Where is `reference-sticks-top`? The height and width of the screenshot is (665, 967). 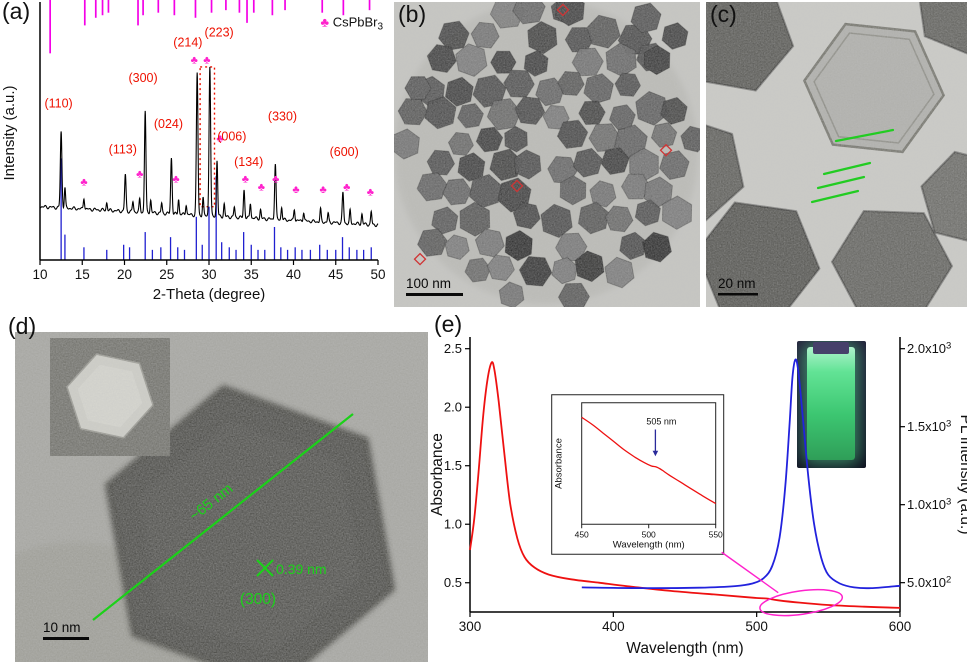 reference-sticks-top is located at coordinates (210, 27).